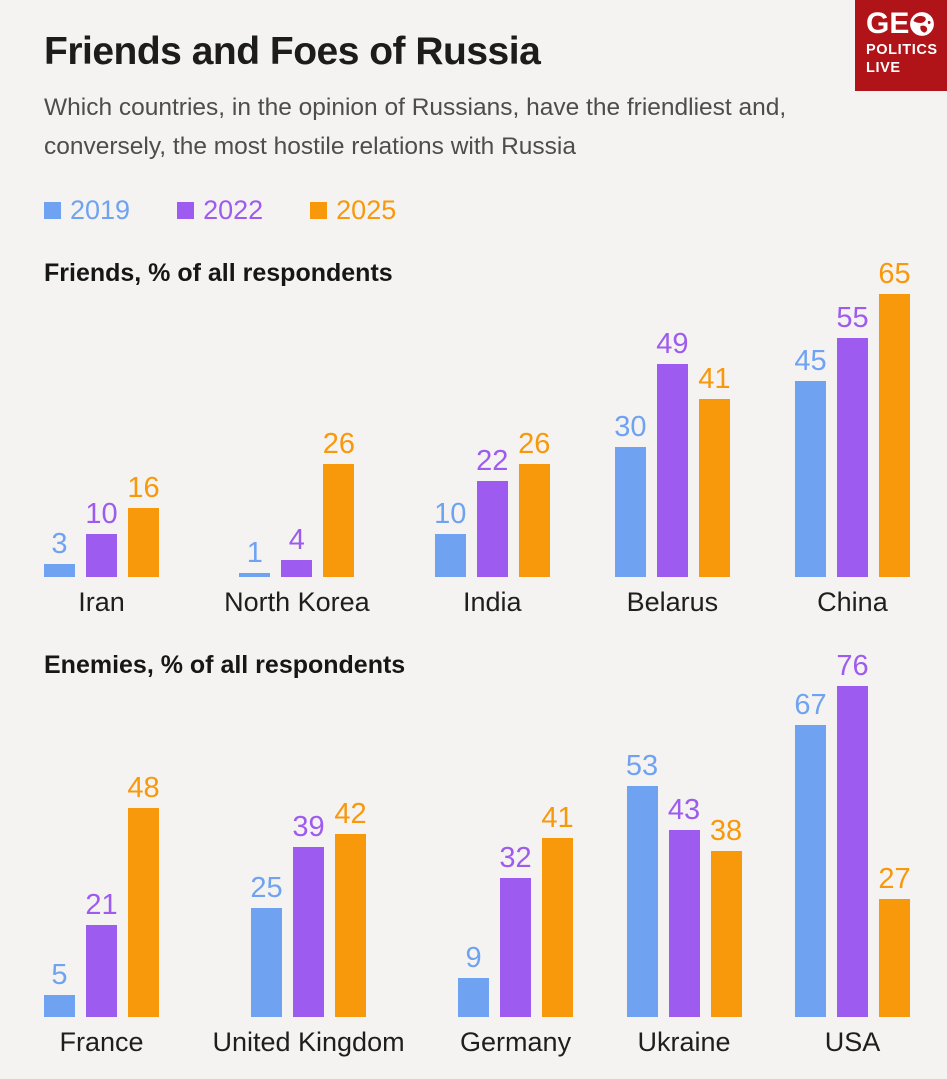 Image resolution: width=947 pixels, height=1079 pixels. I want to click on bar-2025: 42, so click(350, 907).